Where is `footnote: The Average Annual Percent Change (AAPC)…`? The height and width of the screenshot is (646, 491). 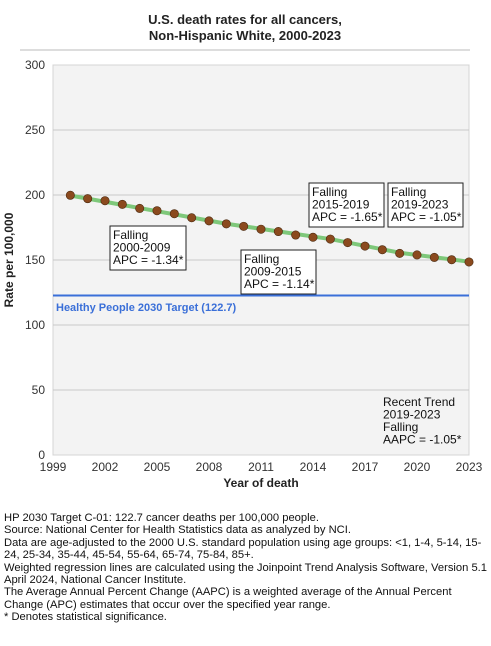
footnote: The Average Annual Percent Change (AAPC)… is located at coordinates (228, 598).